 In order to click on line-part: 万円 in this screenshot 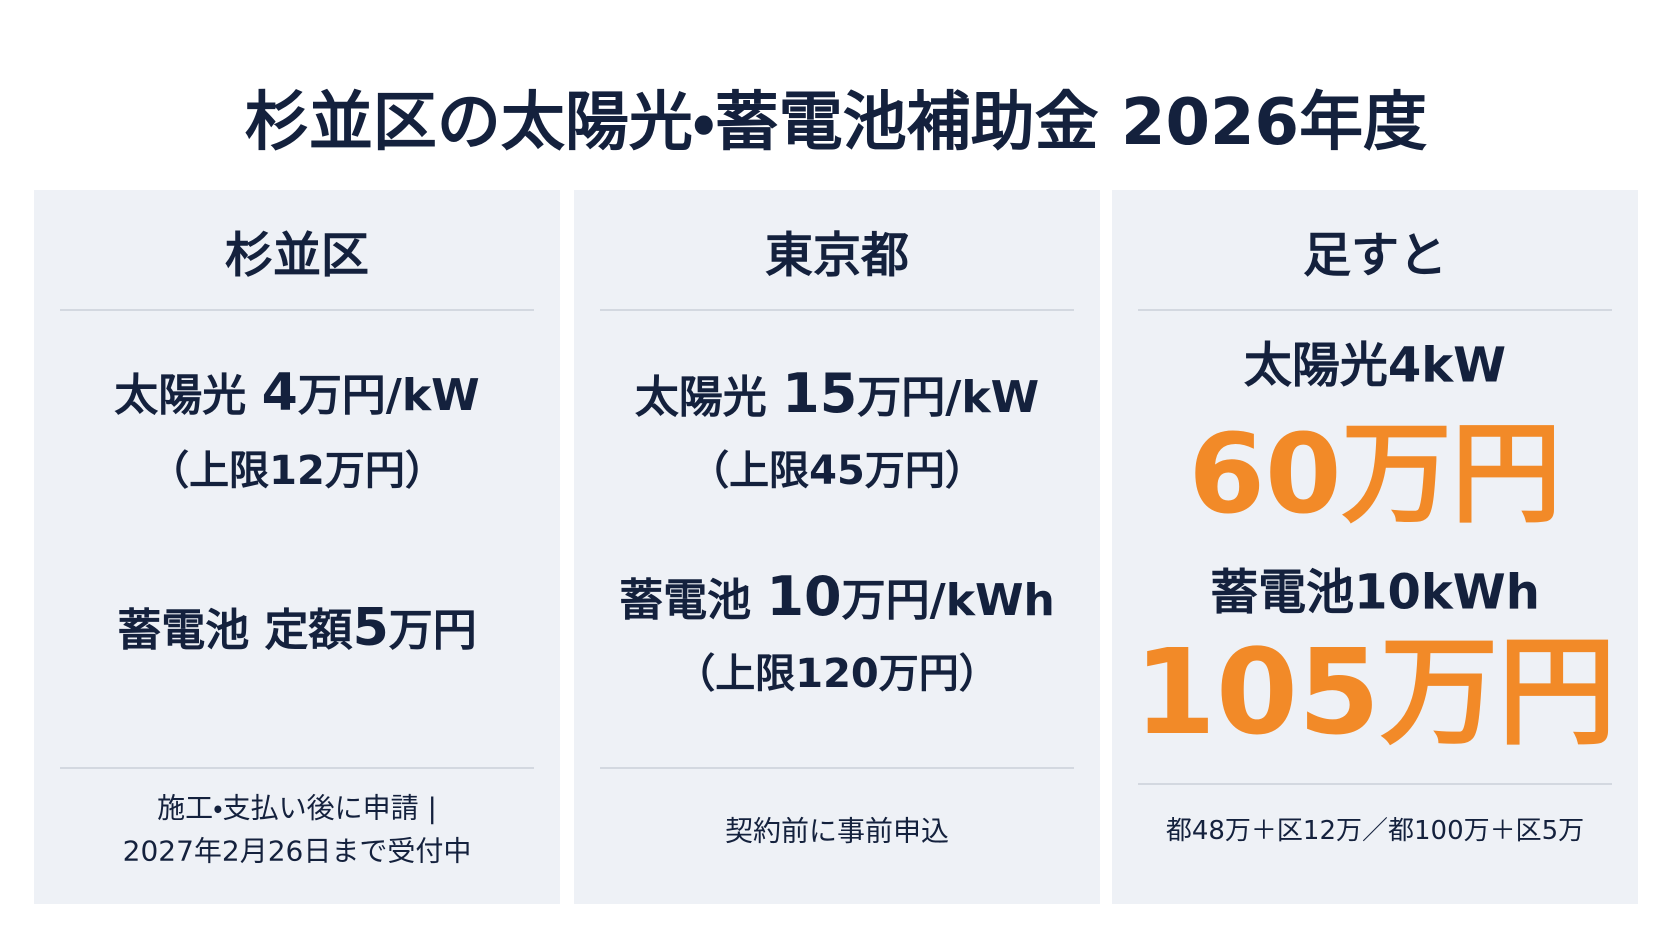, I will do `click(432, 631)`.